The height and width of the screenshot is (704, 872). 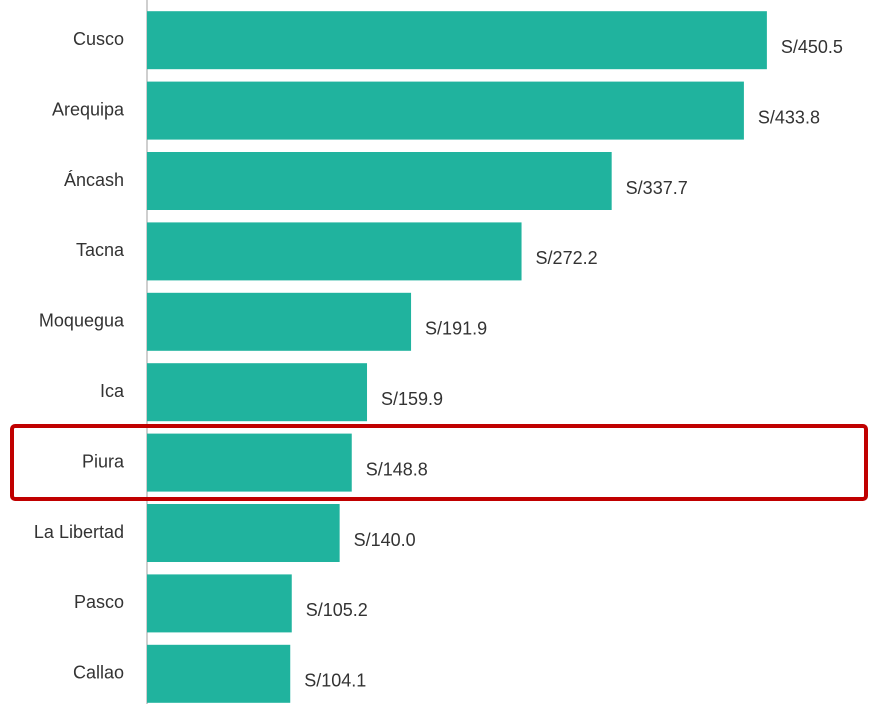 I want to click on value-label: S/104.1, so click(x=335, y=681).